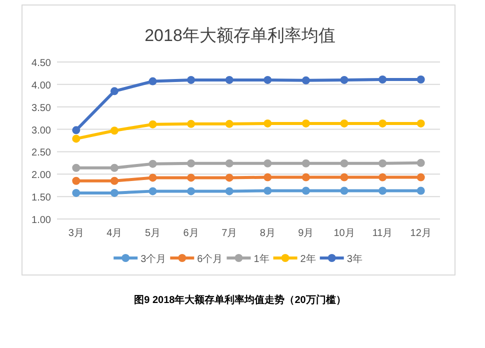 The width and height of the screenshot is (485, 348). What do you see at coordinates (42, 220) in the screenshot?
I see `y-tick-label: 1.00` at bounding box center [42, 220].